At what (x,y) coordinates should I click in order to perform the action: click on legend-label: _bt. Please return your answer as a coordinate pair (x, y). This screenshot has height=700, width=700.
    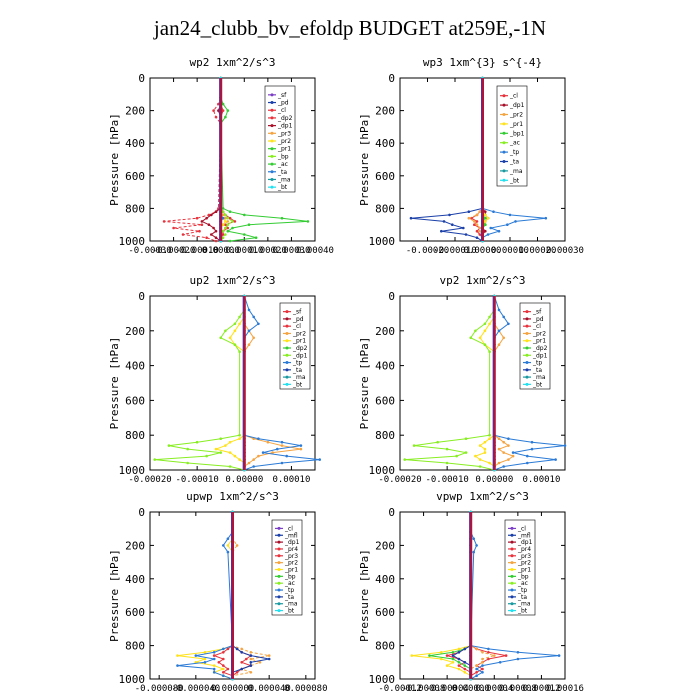
    Looking at the image, I should click on (282, 187).